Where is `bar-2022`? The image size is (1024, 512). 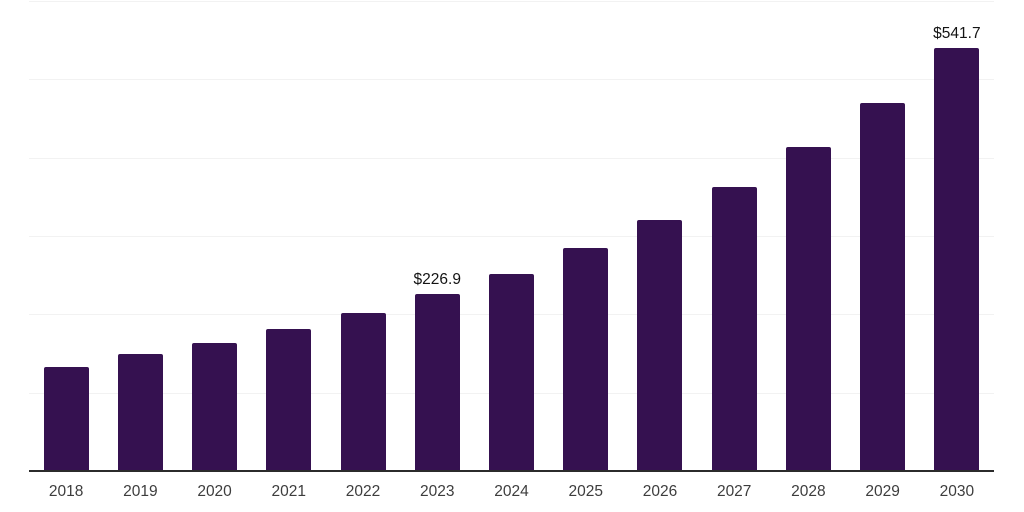
bar-2022 is located at coordinates (363, 392).